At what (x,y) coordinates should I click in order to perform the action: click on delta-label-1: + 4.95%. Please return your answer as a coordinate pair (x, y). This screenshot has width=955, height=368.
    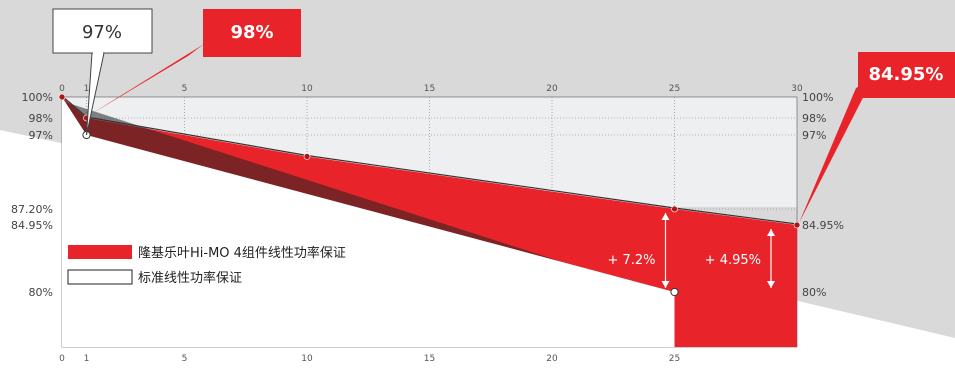
    Looking at the image, I should click on (733, 260).